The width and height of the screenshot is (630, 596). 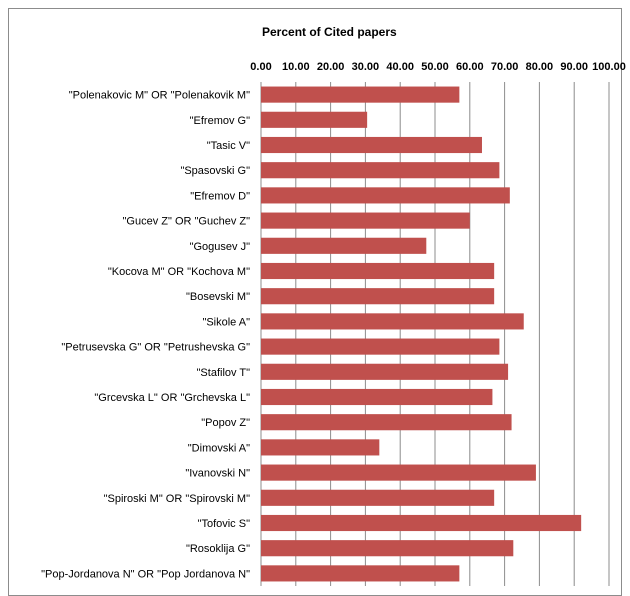 What do you see at coordinates (218, 549) in the screenshot?
I see `category-label: "Rosoklija G"` at bounding box center [218, 549].